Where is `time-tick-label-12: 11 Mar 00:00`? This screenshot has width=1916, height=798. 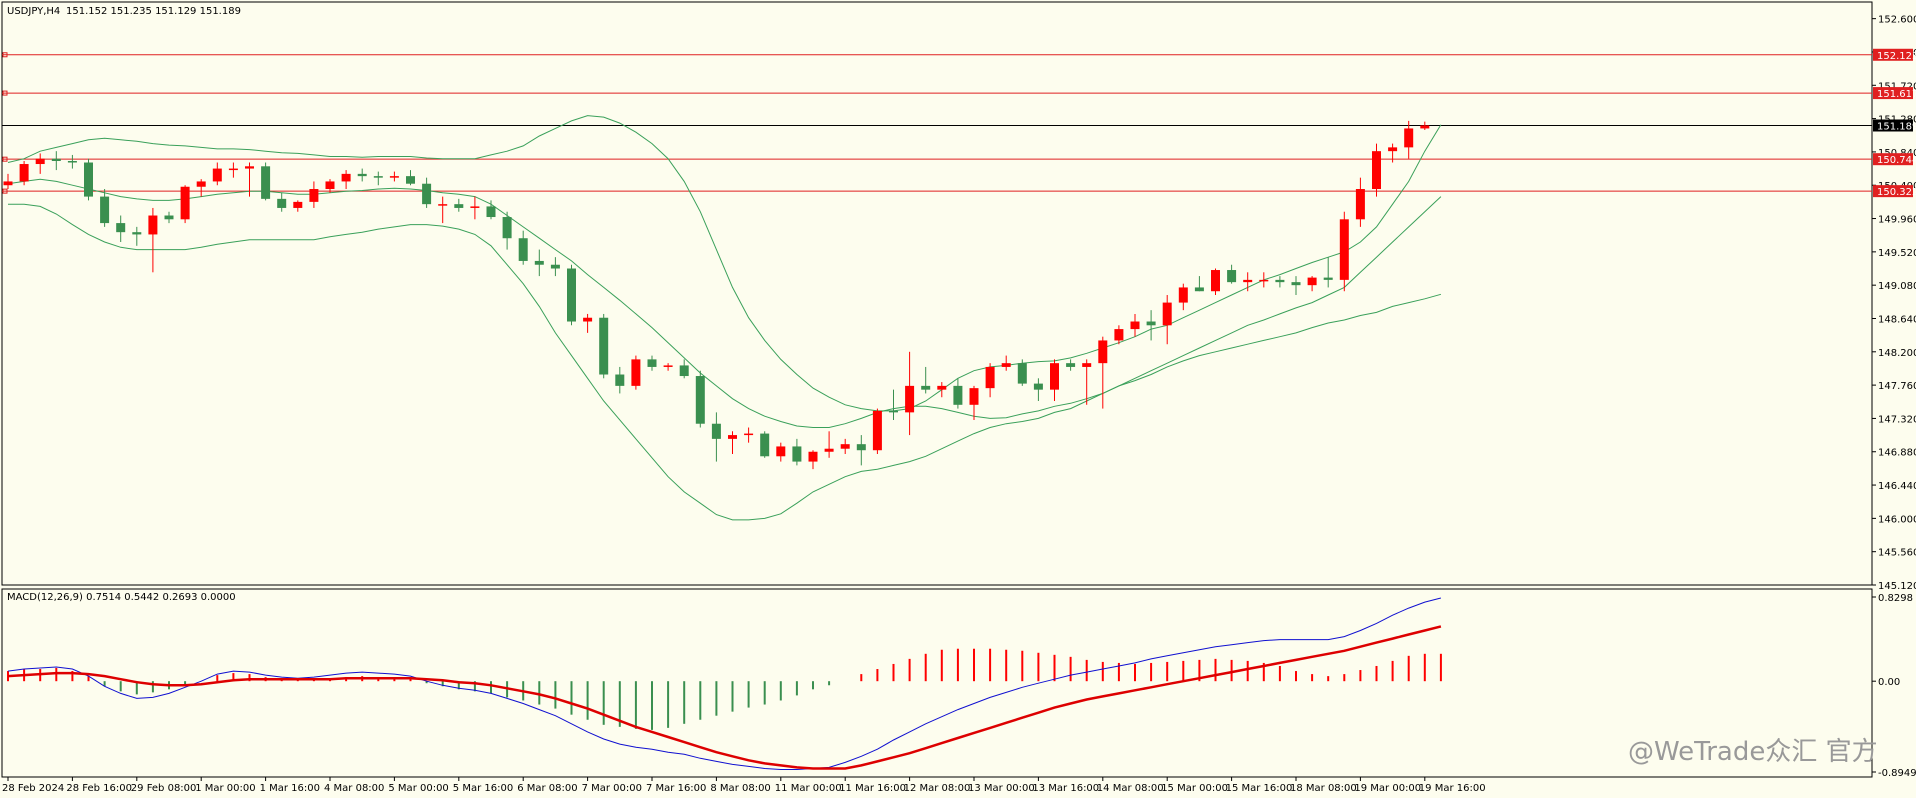
time-tick-label-12: 11 Mar 00:00 is located at coordinates (808, 788).